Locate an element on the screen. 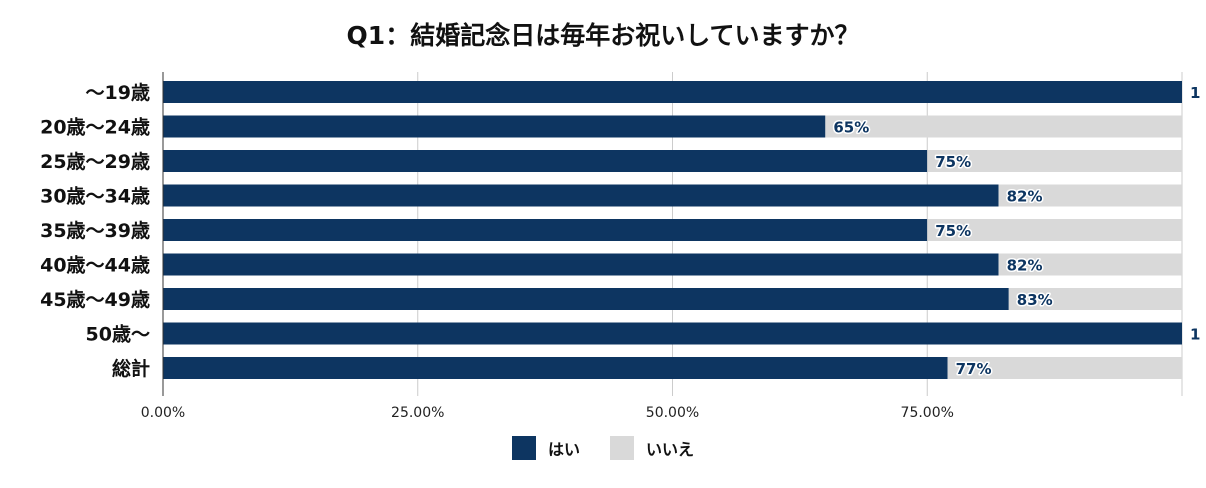 The height and width of the screenshot is (488, 1206). category-label: 総計 is located at coordinates (131, 368).